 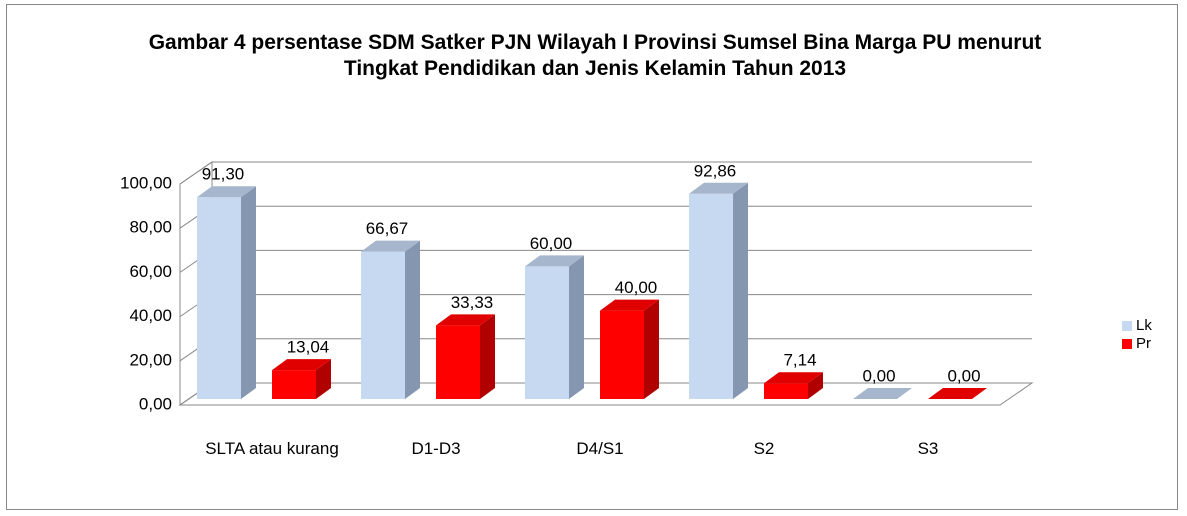 I want to click on x-tick-label: SLTA atau kurang, so click(x=272, y=448).